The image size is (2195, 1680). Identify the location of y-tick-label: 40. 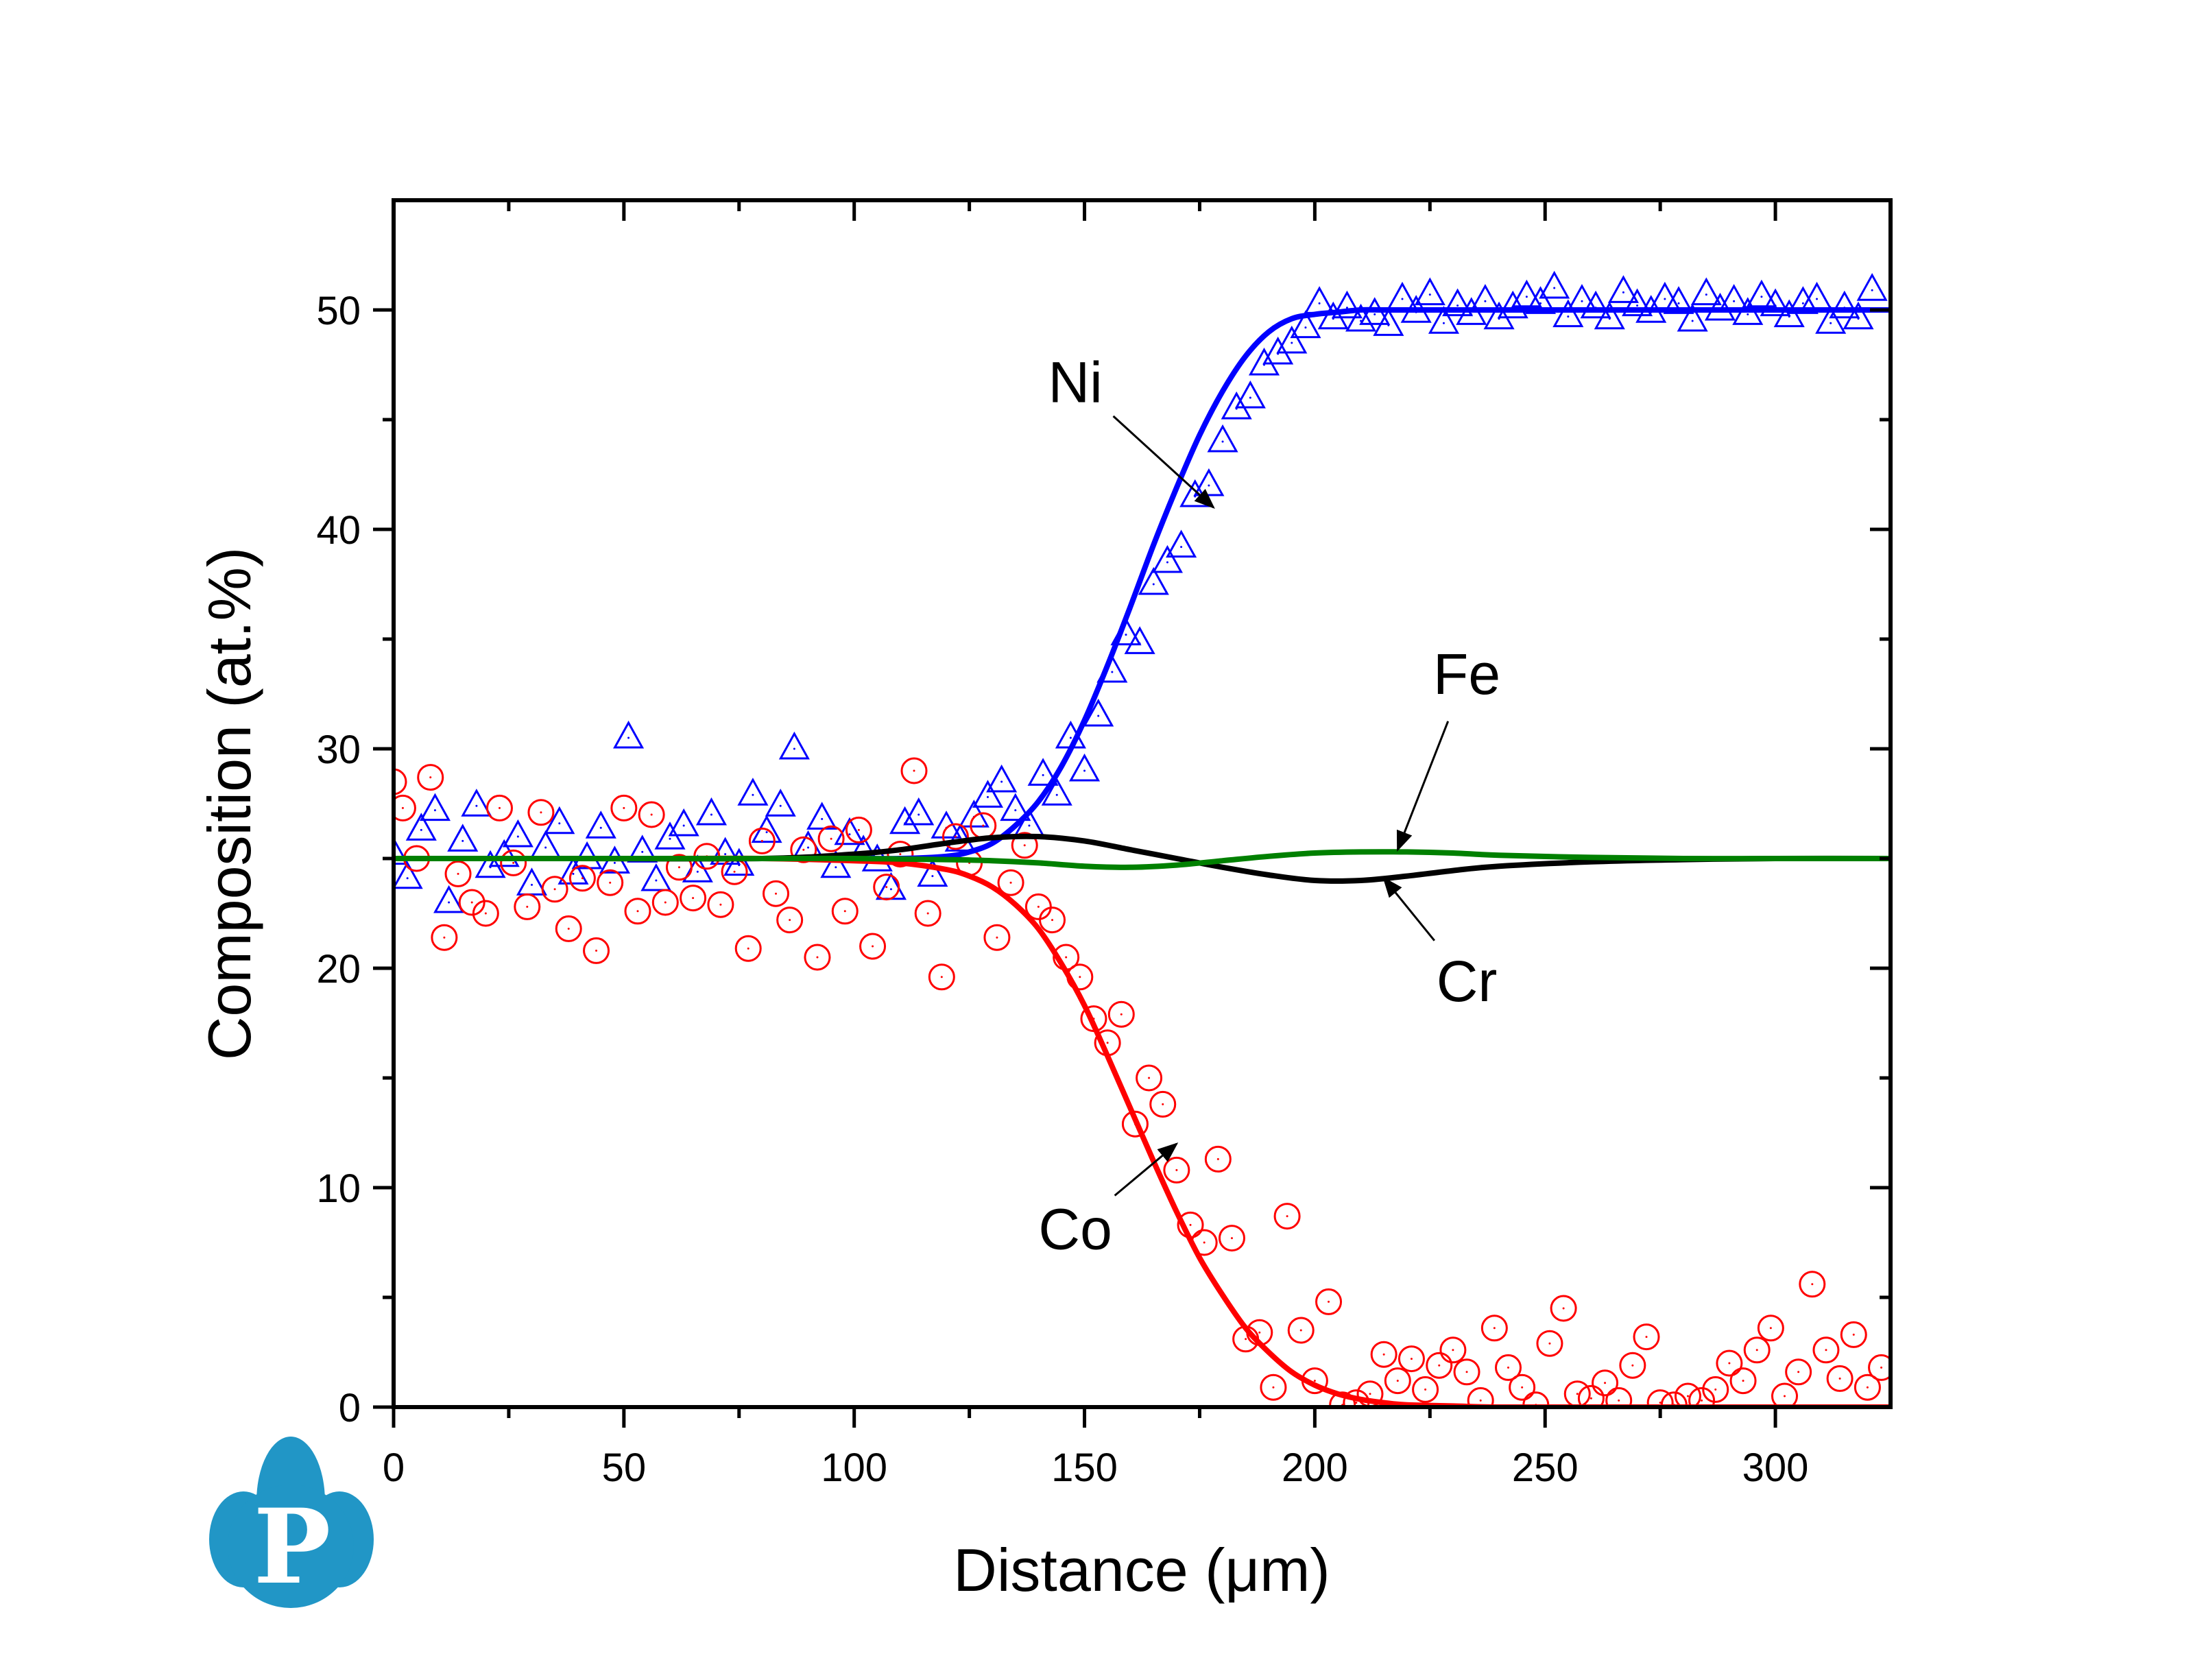
(338, 530).